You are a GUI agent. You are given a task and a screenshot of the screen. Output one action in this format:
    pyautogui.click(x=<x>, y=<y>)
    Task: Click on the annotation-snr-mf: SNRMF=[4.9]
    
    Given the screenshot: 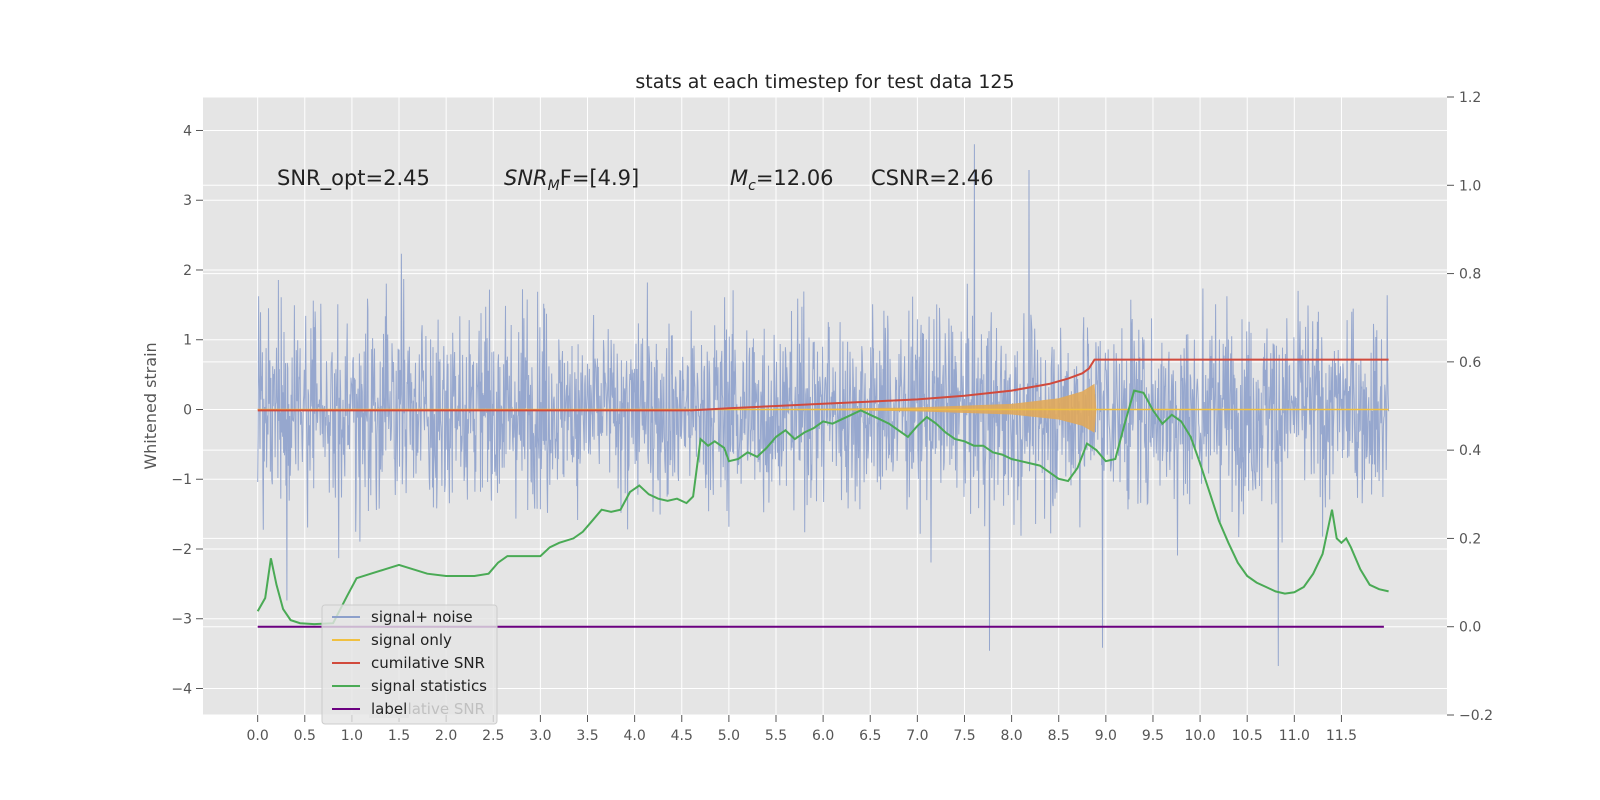 What is the action you would take?
    pyautogui.click(x=571, y=180)
    